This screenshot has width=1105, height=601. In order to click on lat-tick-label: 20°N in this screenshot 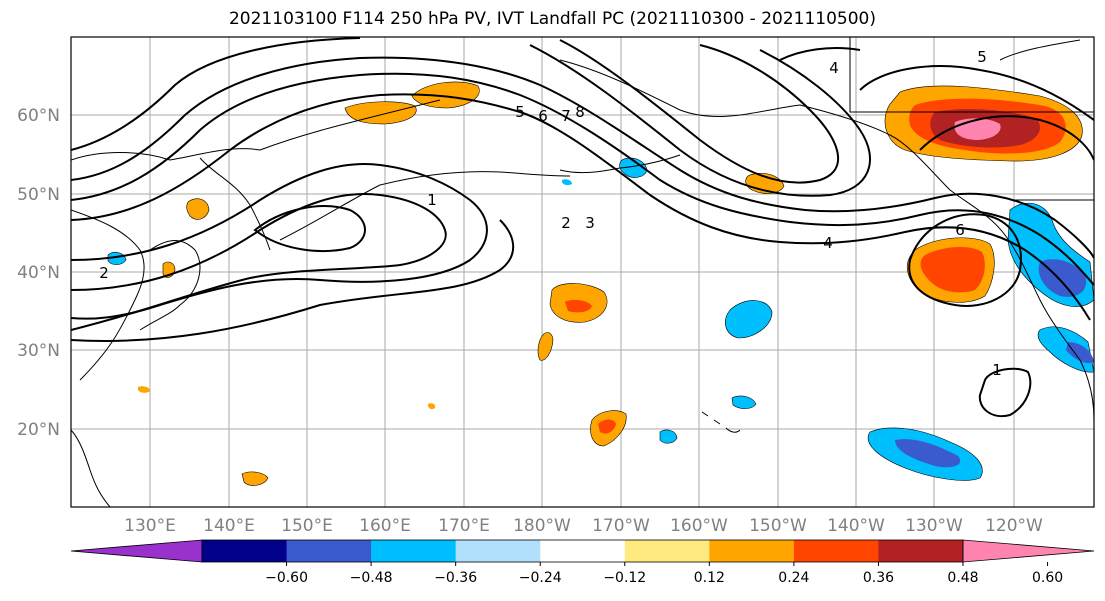, I will do `click(38, 430)`.